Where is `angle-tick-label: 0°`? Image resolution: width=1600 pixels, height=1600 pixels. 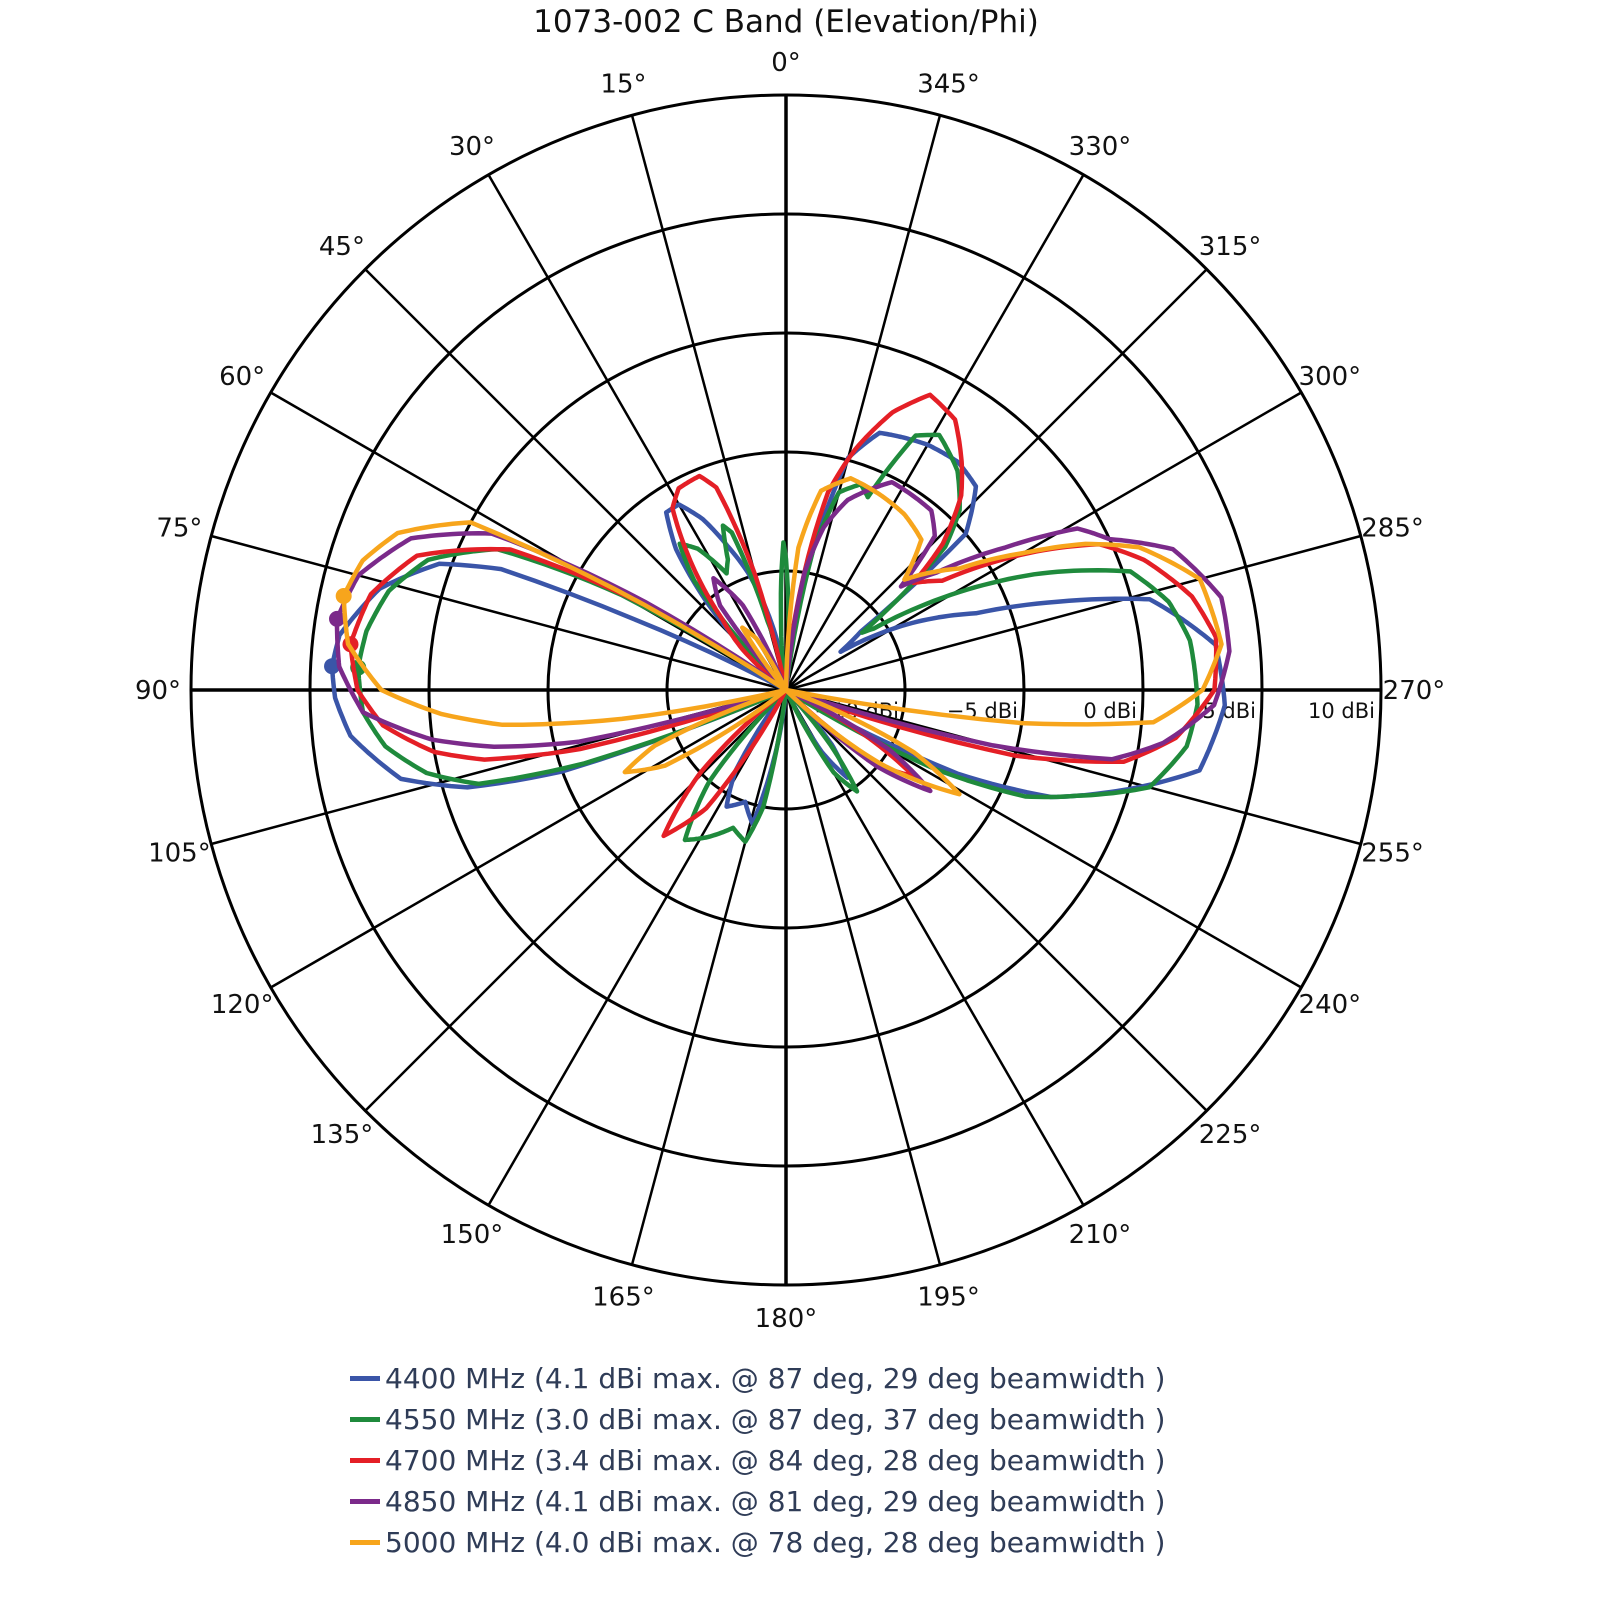 angle-tick-label: 0° is located at coordinates (786, 63).